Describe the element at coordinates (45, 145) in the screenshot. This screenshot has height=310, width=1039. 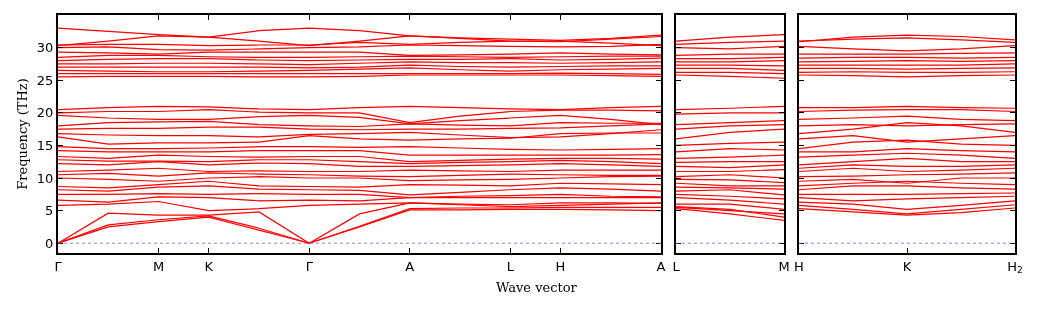
I see `y-tick-label: 15` at that location.